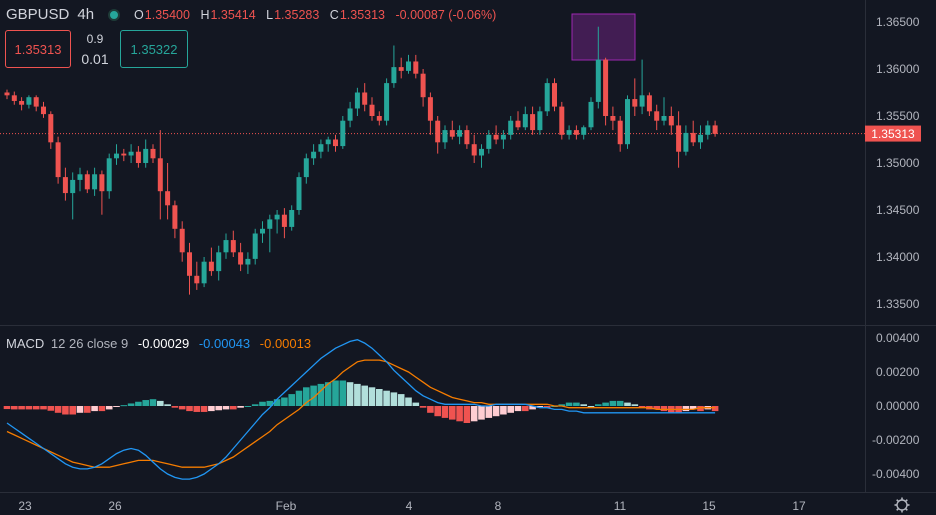 Image resolution: width=936 pixels, height=515 pixels. I want to click on price-tick-label: 1.36000, so click(898, 69).